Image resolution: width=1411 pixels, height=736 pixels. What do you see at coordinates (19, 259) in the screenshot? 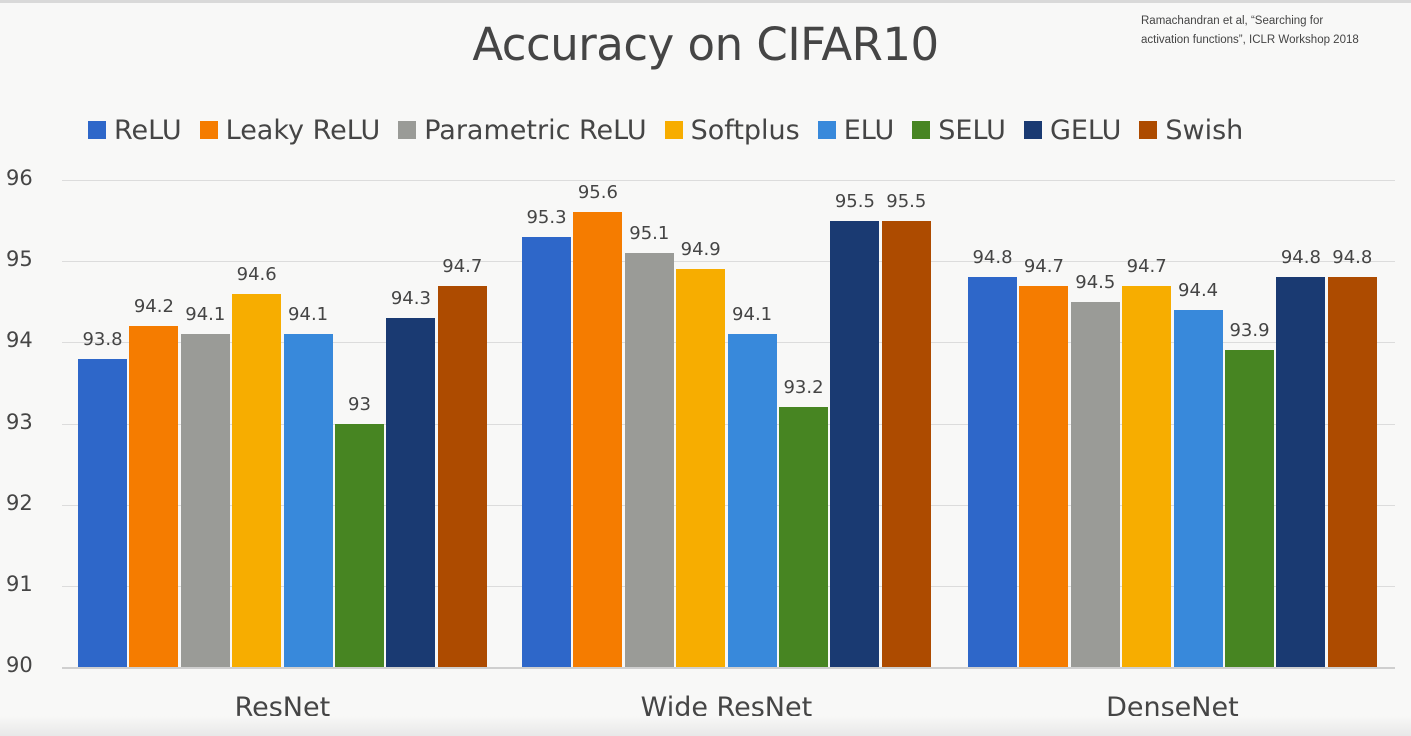
I see `y-tick-label: 95` at bounding box center [19, 259].